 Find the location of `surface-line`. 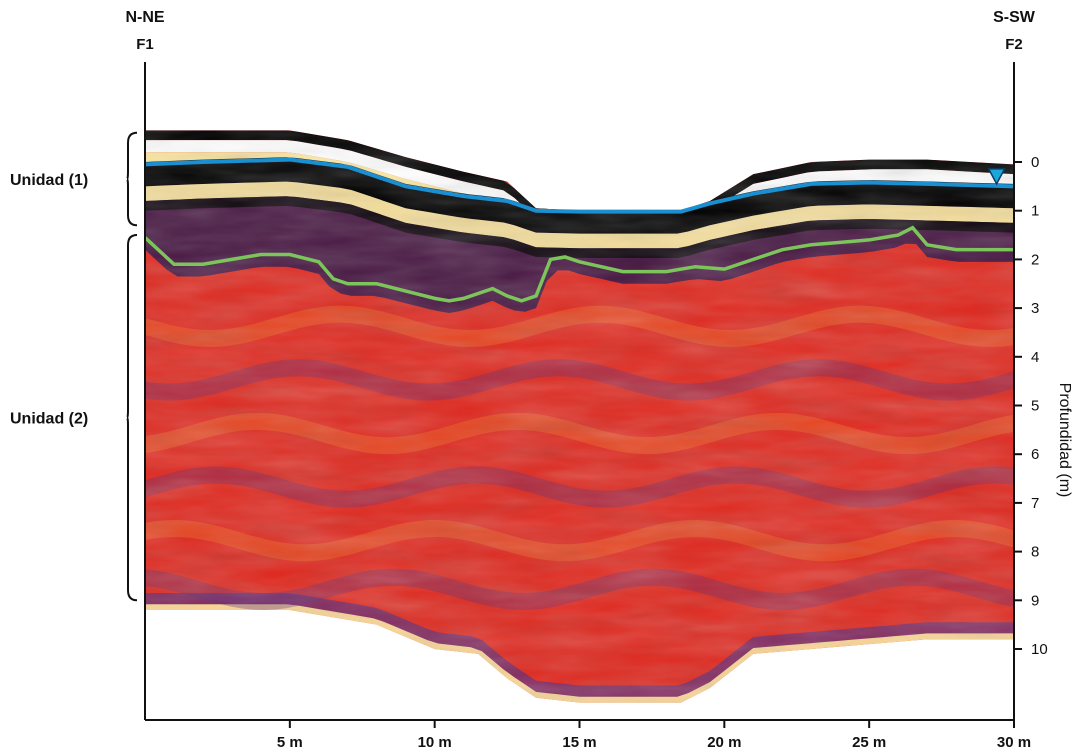

surface-line is located at coordinates (579, 185).